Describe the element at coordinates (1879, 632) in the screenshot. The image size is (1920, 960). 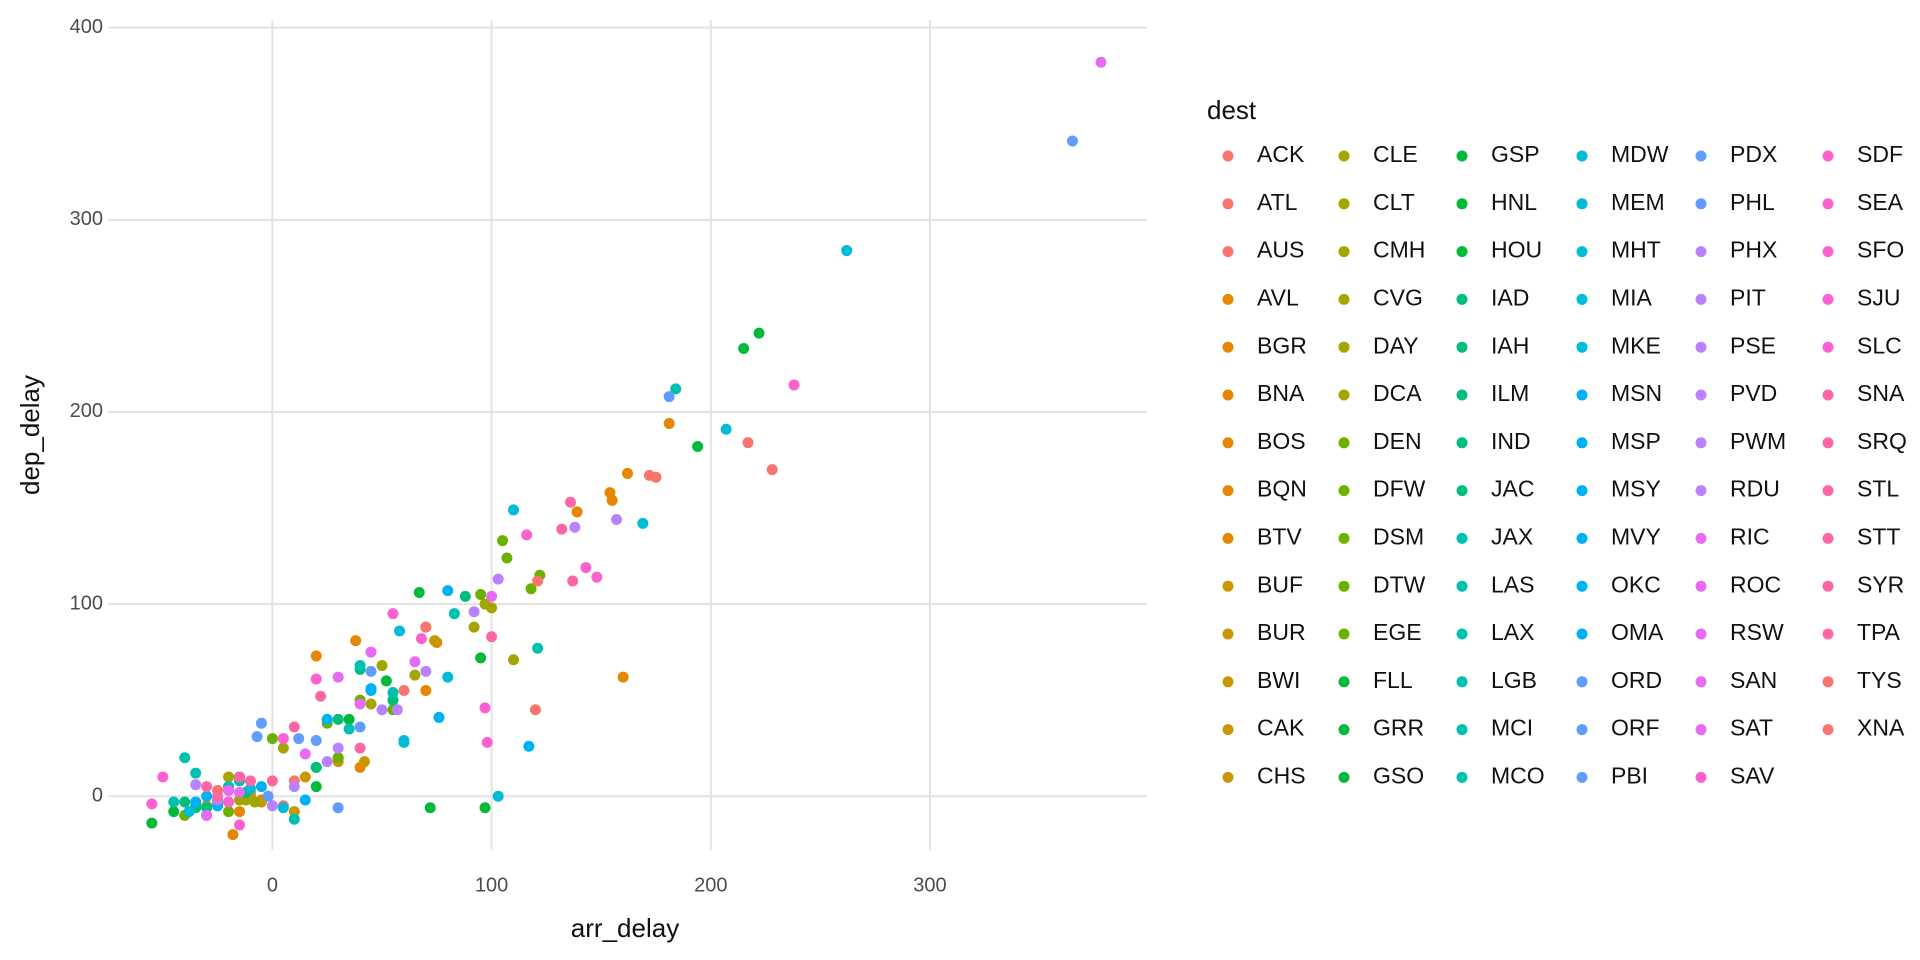
I see `legend-label: TPA` at that location.